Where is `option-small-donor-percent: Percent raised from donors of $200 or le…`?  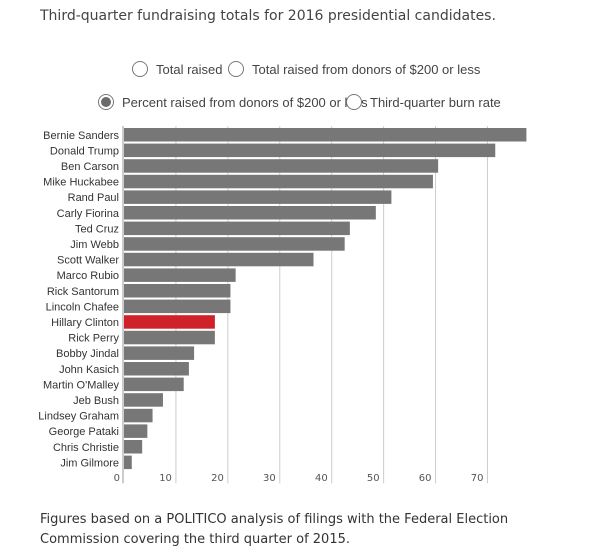 option-small-donor-percent: Percent raised from donors of $200 or le… is located at coordinates (233, 102).